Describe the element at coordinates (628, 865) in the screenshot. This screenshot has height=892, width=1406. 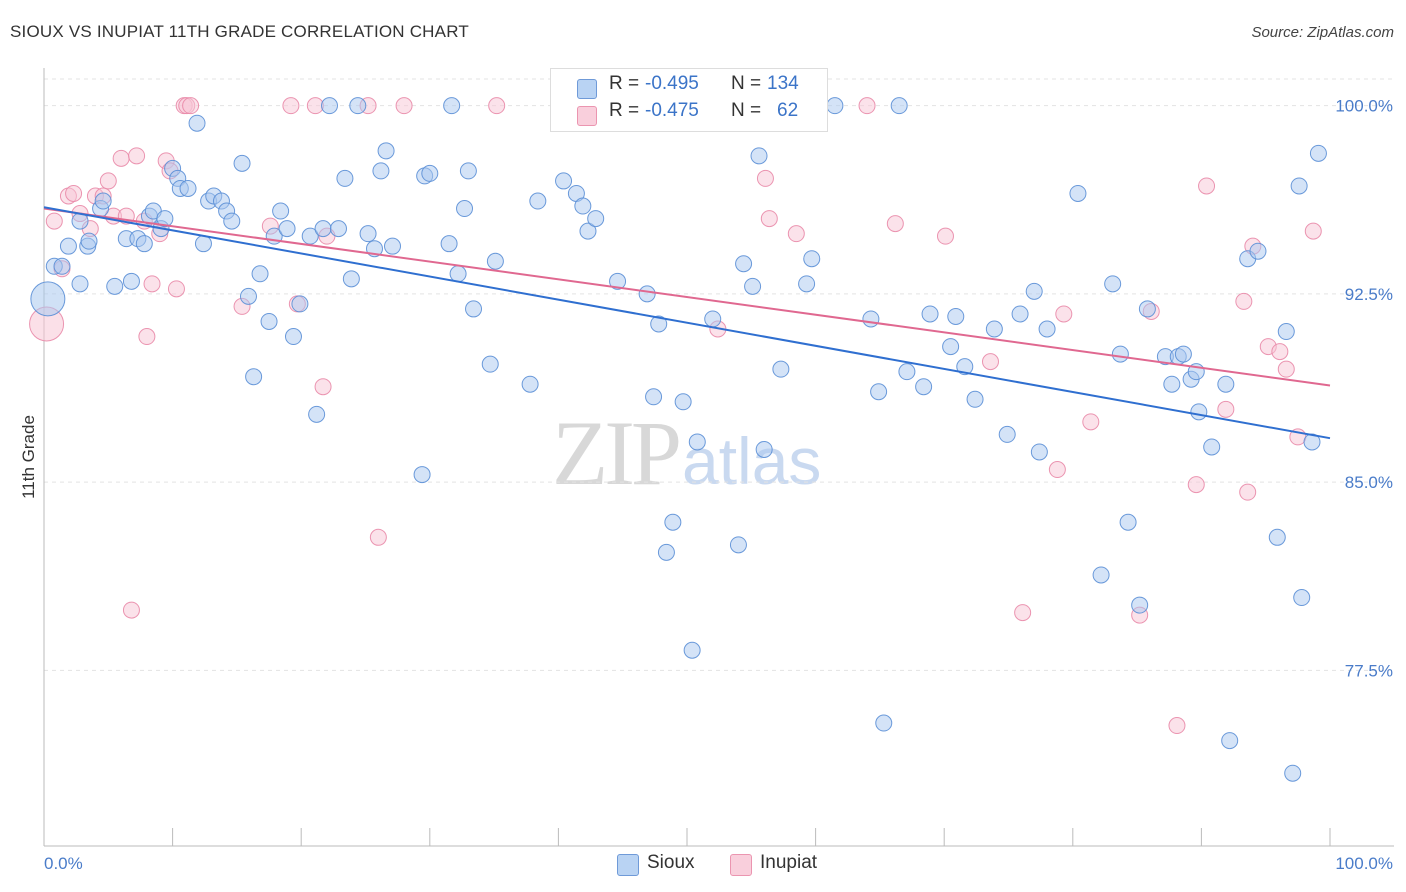
I see `bottom-legend-swatch-sioux` at that location.